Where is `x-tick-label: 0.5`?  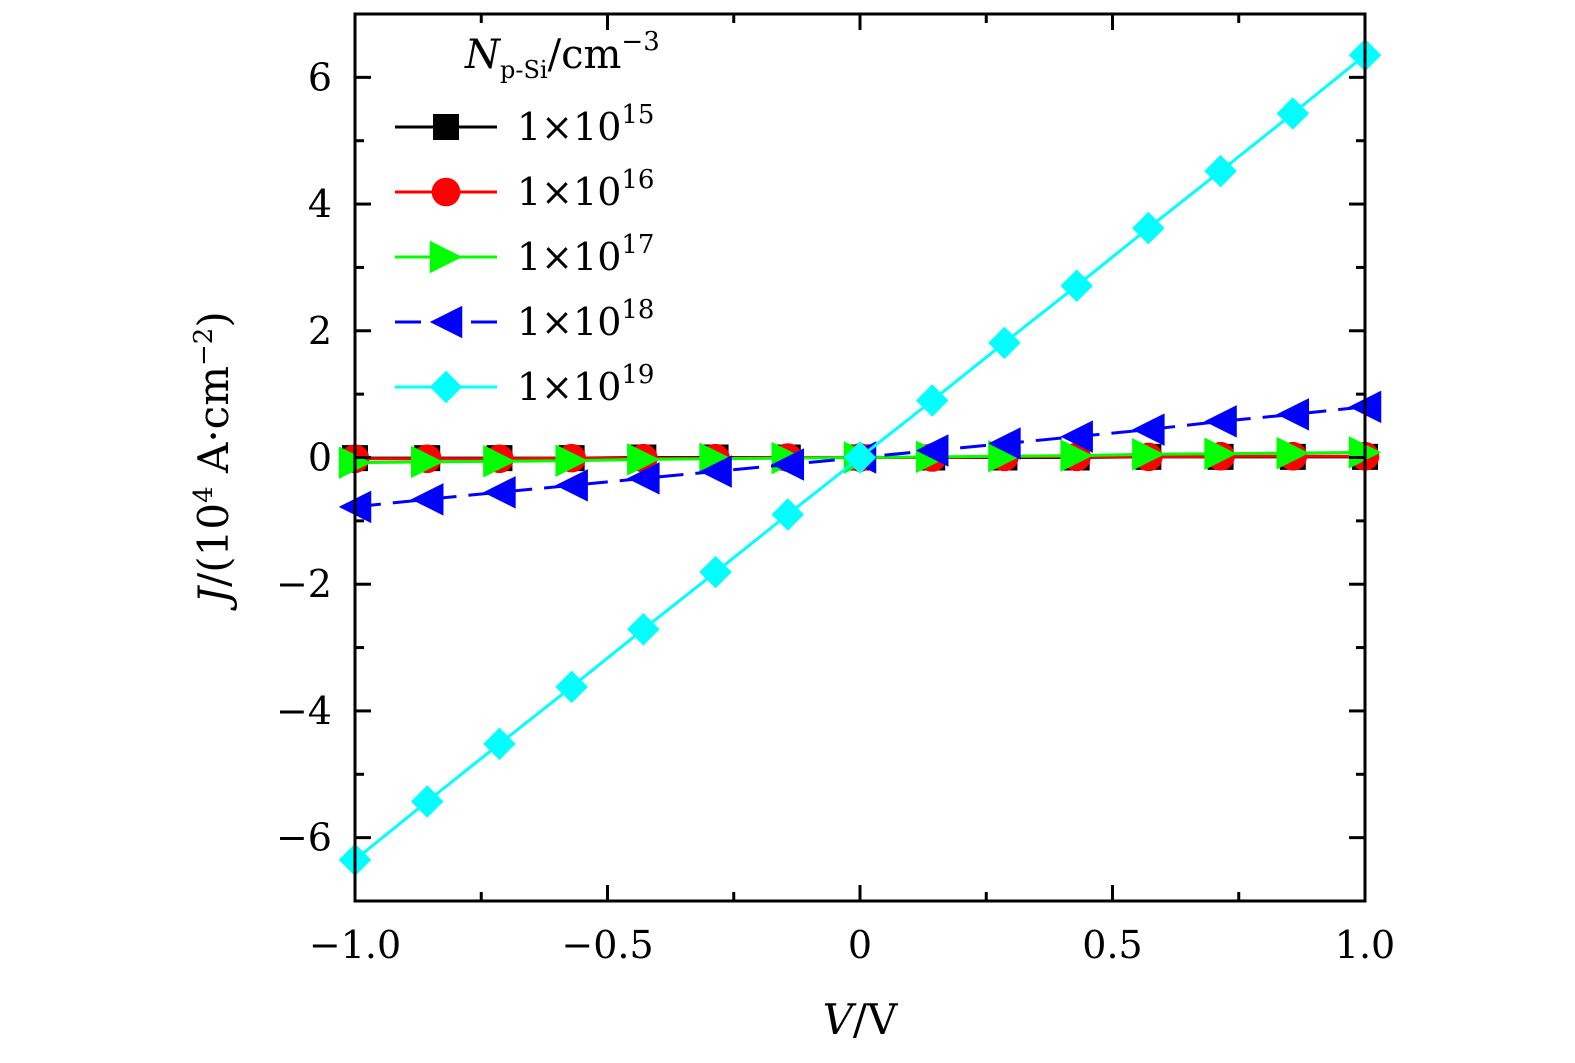
x-tick-label: 0.5 is located at coordinates (1112, 945).